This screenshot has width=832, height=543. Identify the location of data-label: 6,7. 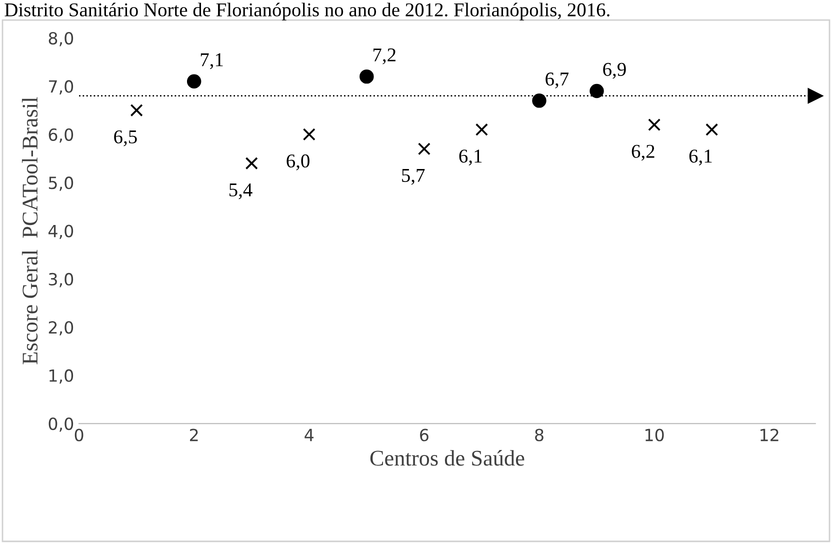
(557, 80).